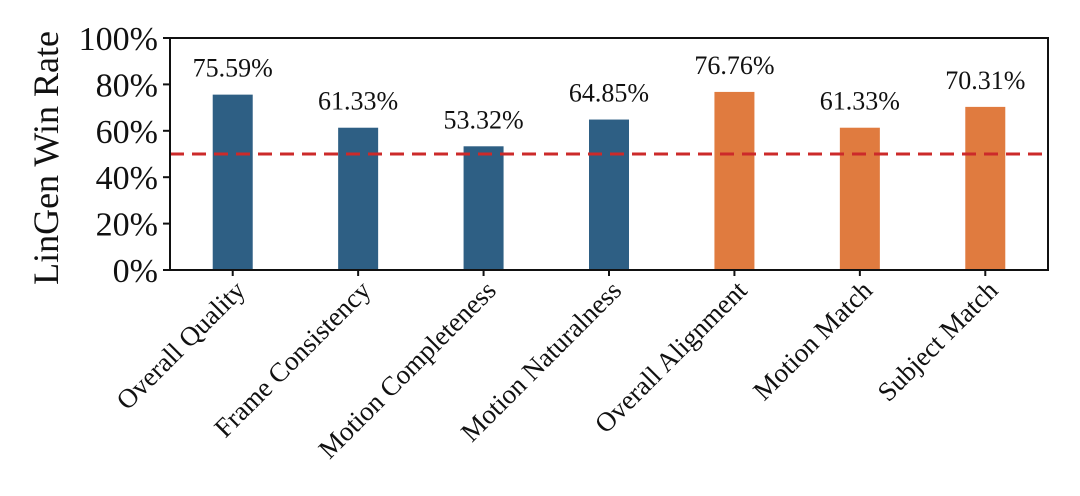  What do you see at coordinates (127, 85) in the screenshot?
I see `y-tick-label: 80%` at bounding box center [127, 85].